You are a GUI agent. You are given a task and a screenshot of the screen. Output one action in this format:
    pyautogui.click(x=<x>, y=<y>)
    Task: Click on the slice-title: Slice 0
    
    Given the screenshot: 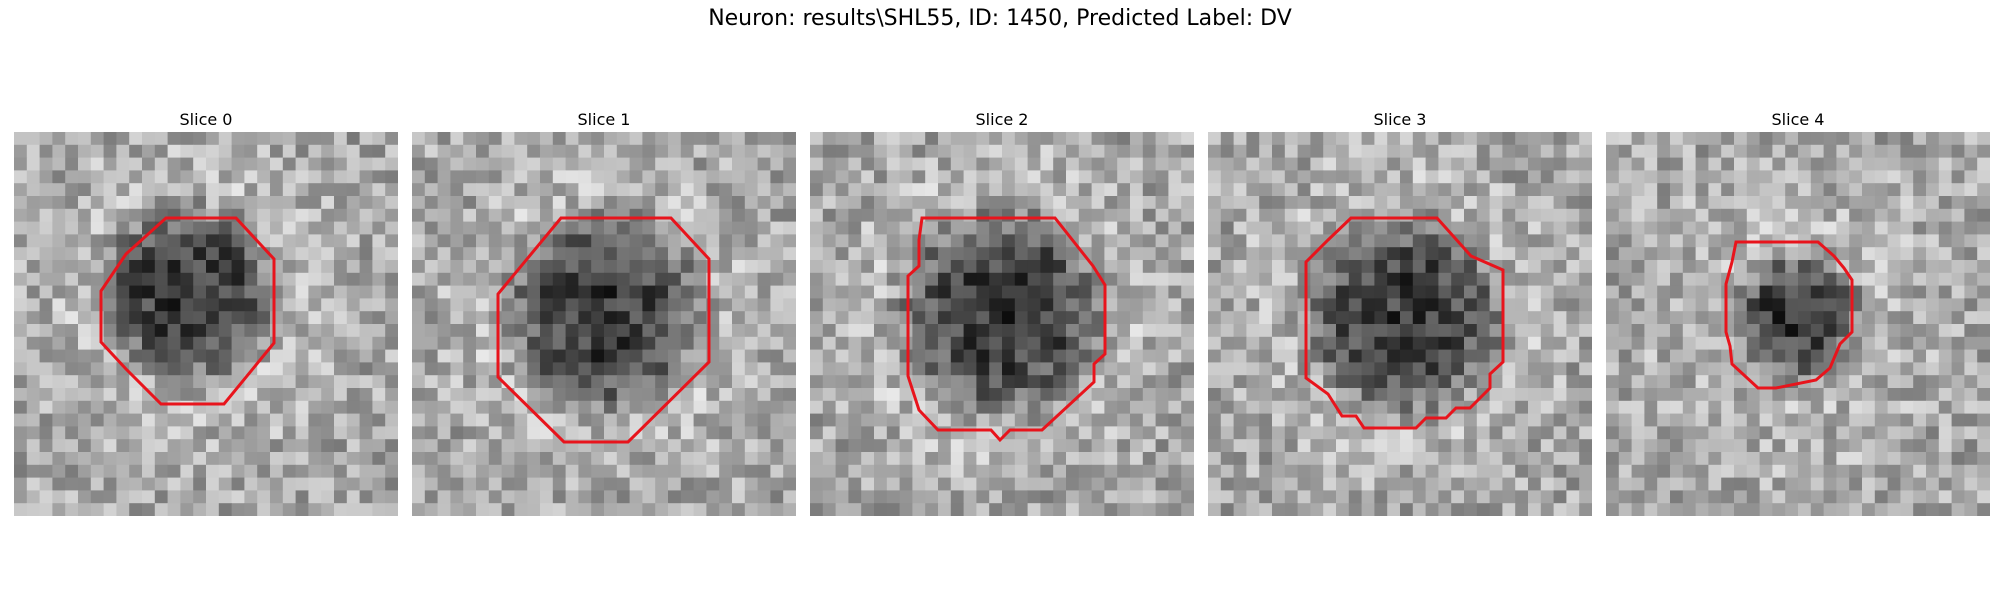 What is the action you would take?
    pyautogui.click(x=206, y=119)
    